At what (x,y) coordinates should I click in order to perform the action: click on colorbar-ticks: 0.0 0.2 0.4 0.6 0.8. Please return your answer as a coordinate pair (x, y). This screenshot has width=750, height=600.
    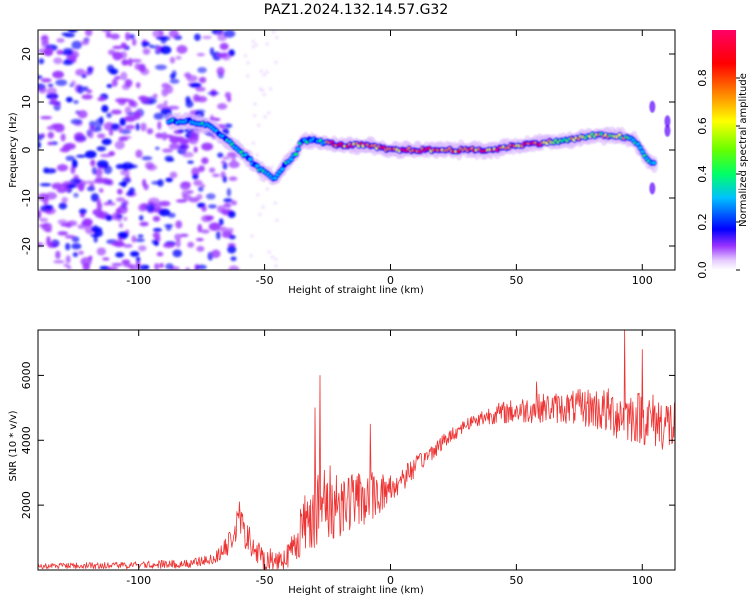
    Looking at the image, I should click on (718, 174).